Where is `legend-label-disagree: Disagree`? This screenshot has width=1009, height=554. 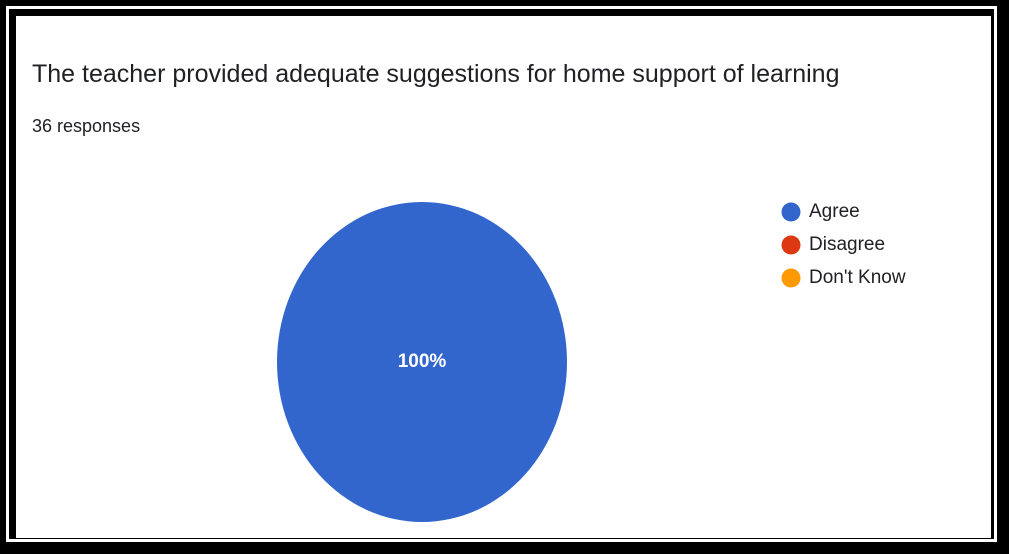 legend-label-disagree: Disagree is located at coordinates (847, 244).